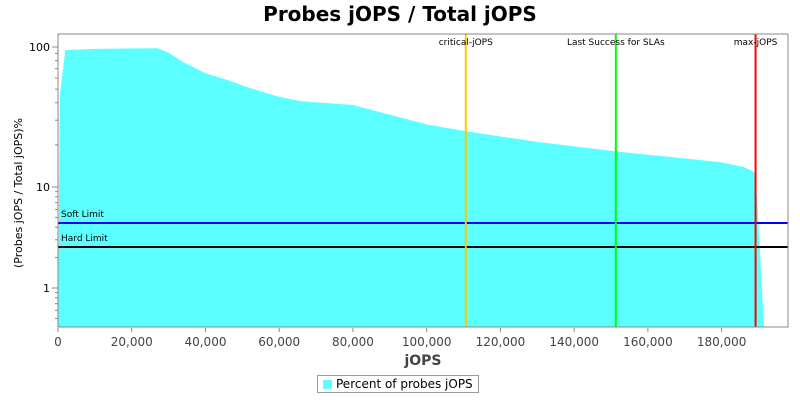 The width and height of the screenshot is (800, 400). What do you see at coordinates (648, 342) in the screenshot?
I see `x-tick-label: 160,000` at bounding box center [648, 342].